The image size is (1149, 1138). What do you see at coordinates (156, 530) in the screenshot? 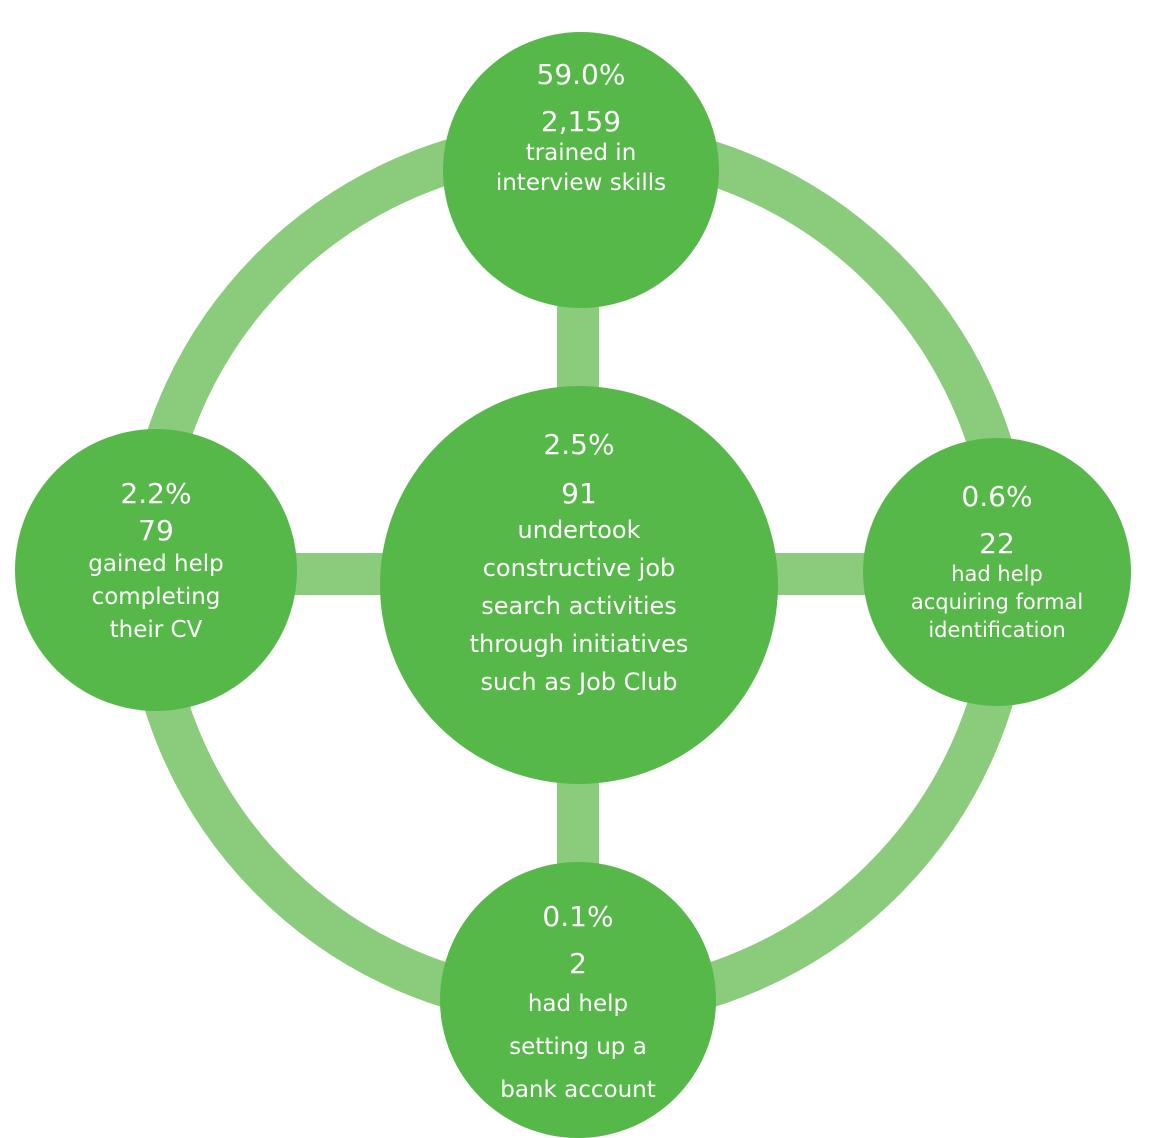
I see `node-count: 79` at bounding box center [156, 530].